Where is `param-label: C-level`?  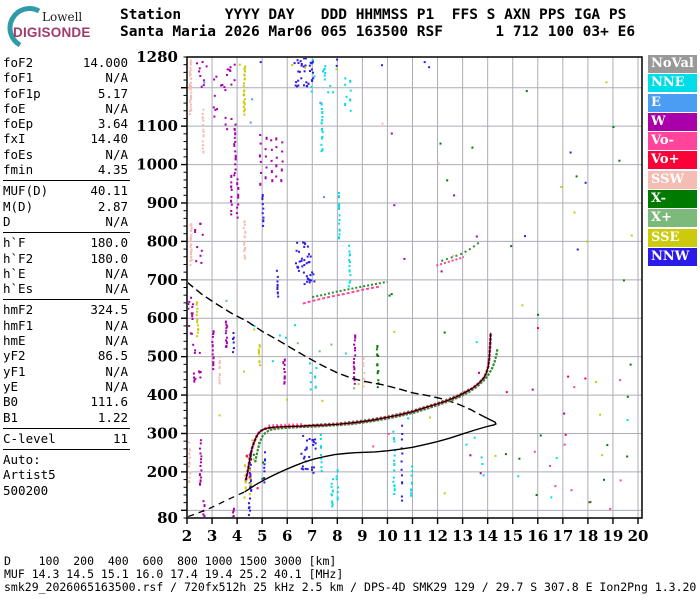
param-label: C-level is located at coordinates (29, 438).